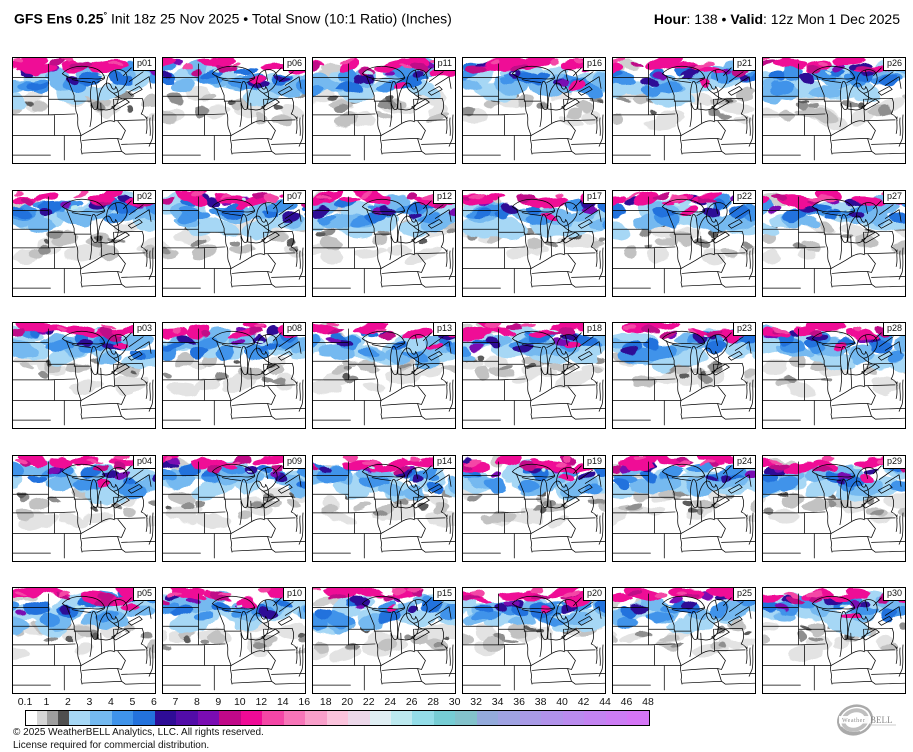  I want to click on colorbar-tick: 5, so click(132, 702).